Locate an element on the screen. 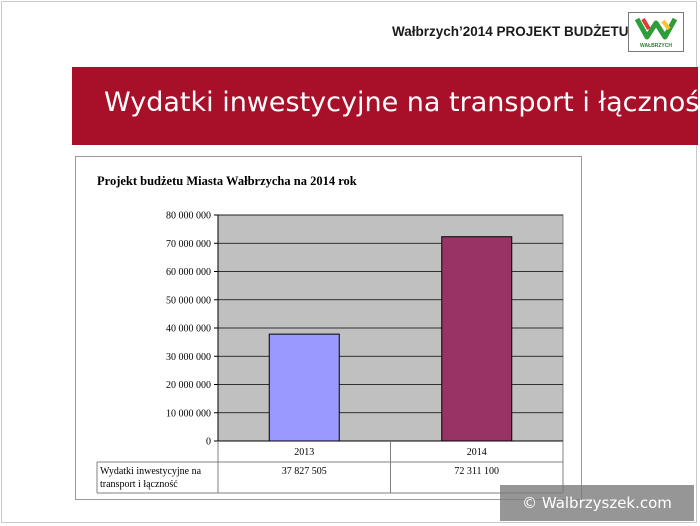 The width and height of the screenshot is (700, 526). y-tick-label: 10 000 000 is located at coordinates (188, 413).